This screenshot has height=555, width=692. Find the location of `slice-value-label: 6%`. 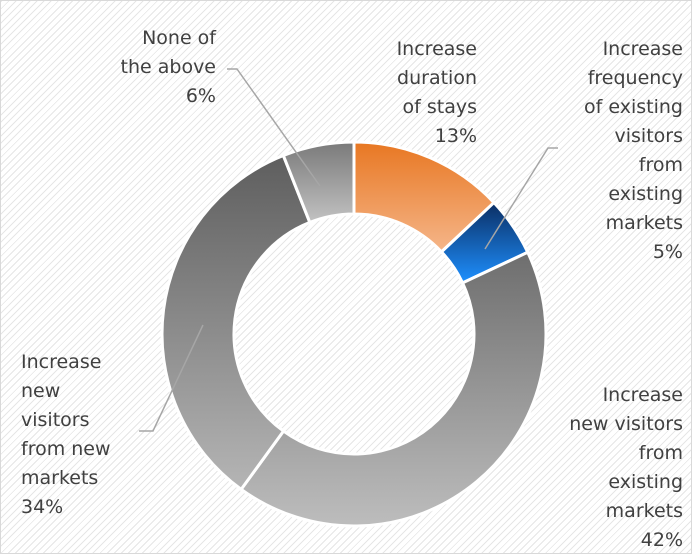

slice-value-label: 6% is located at coordinates (201, 96).